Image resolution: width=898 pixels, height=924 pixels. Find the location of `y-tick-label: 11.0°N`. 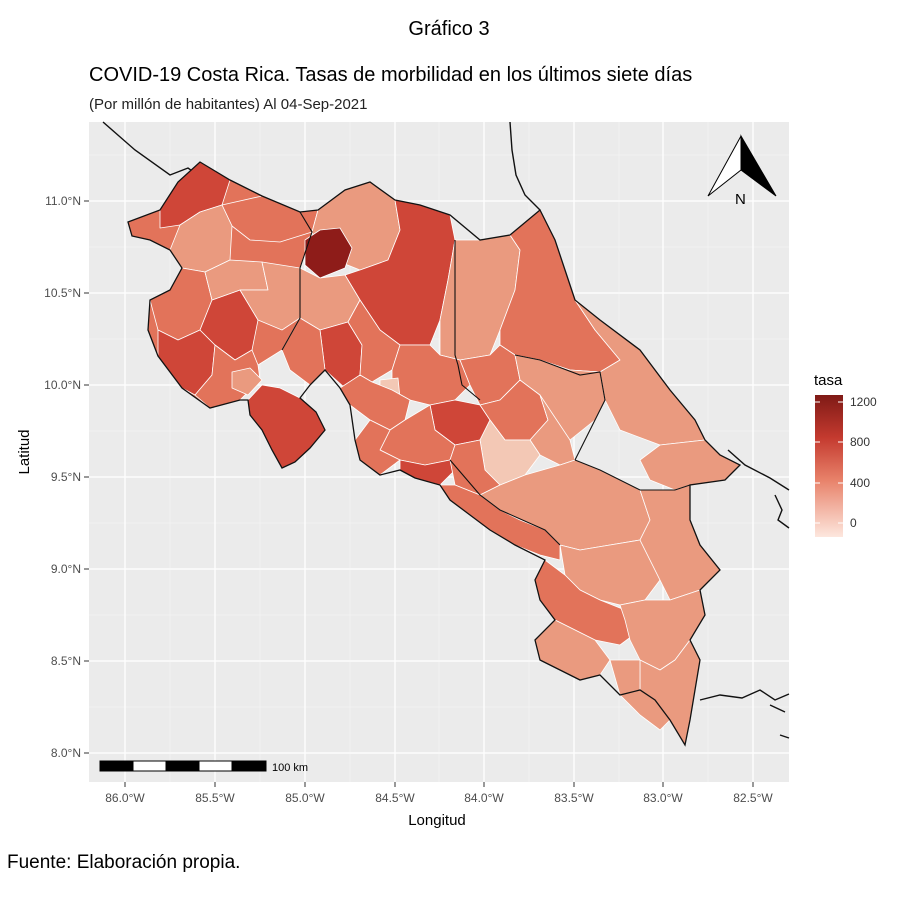

y-tick-label: 11.0°N is located at coordinates (63, 201).